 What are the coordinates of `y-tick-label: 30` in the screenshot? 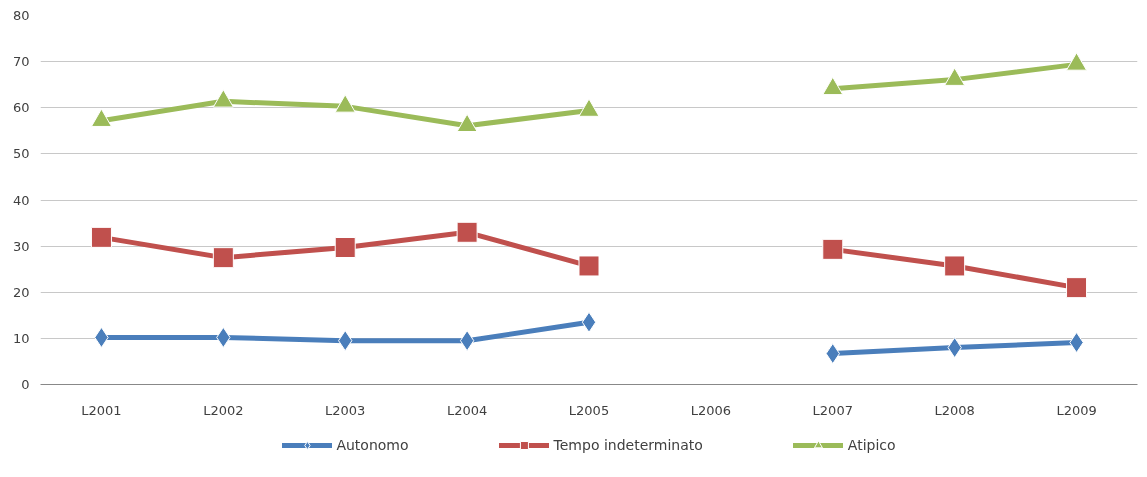 It's located at (21, 246).